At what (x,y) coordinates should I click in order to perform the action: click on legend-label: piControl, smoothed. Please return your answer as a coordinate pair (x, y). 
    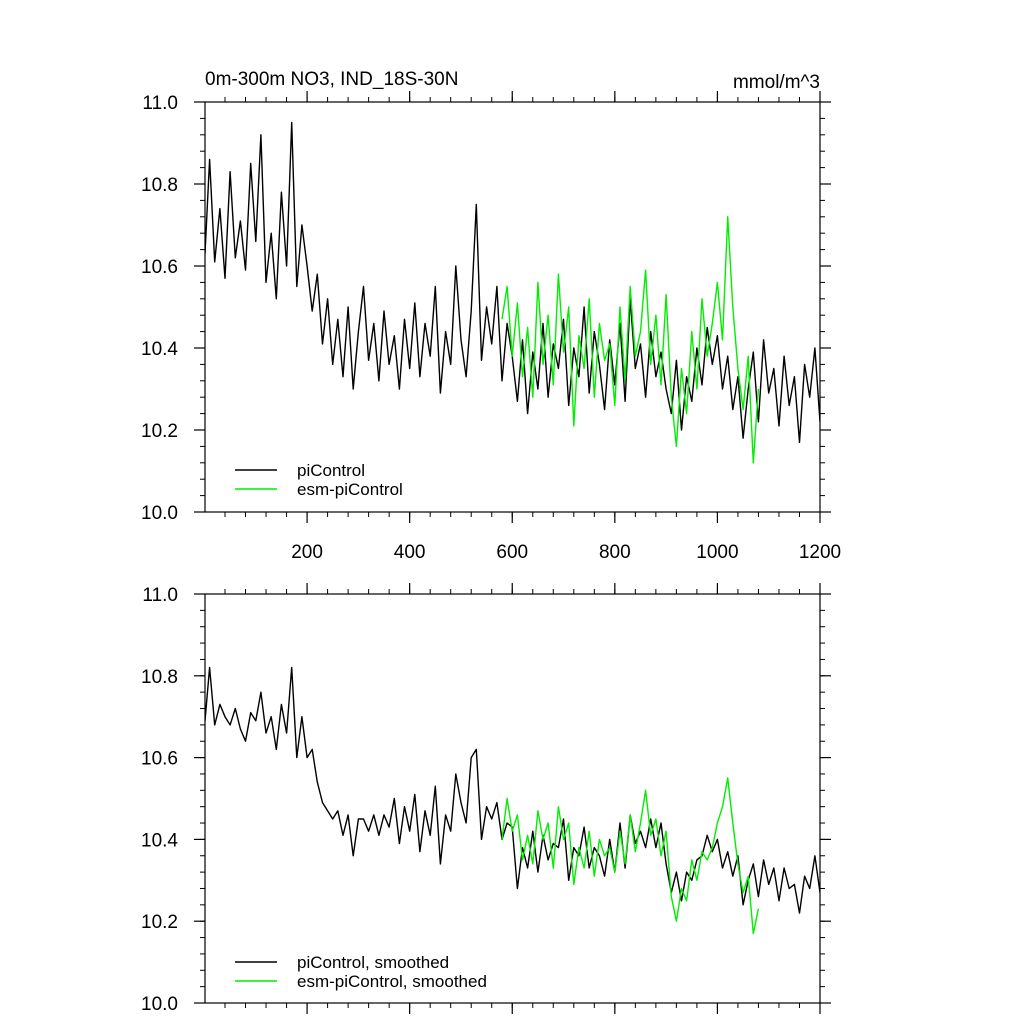
    Looking at the image, I should click on (373, 962).